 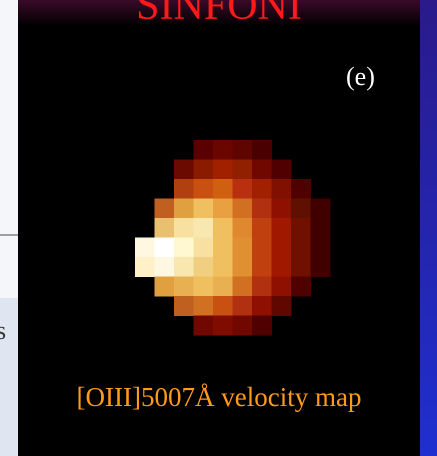 What do you see at coordinates (9, 377) in the screenshot?
I see `side-panel-lower` at bounding box center [9, 377].